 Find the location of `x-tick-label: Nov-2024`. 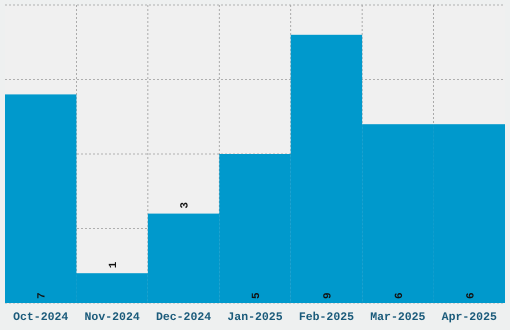

x-tick-label: Nov-2024 is located at coordinates (112, 317).